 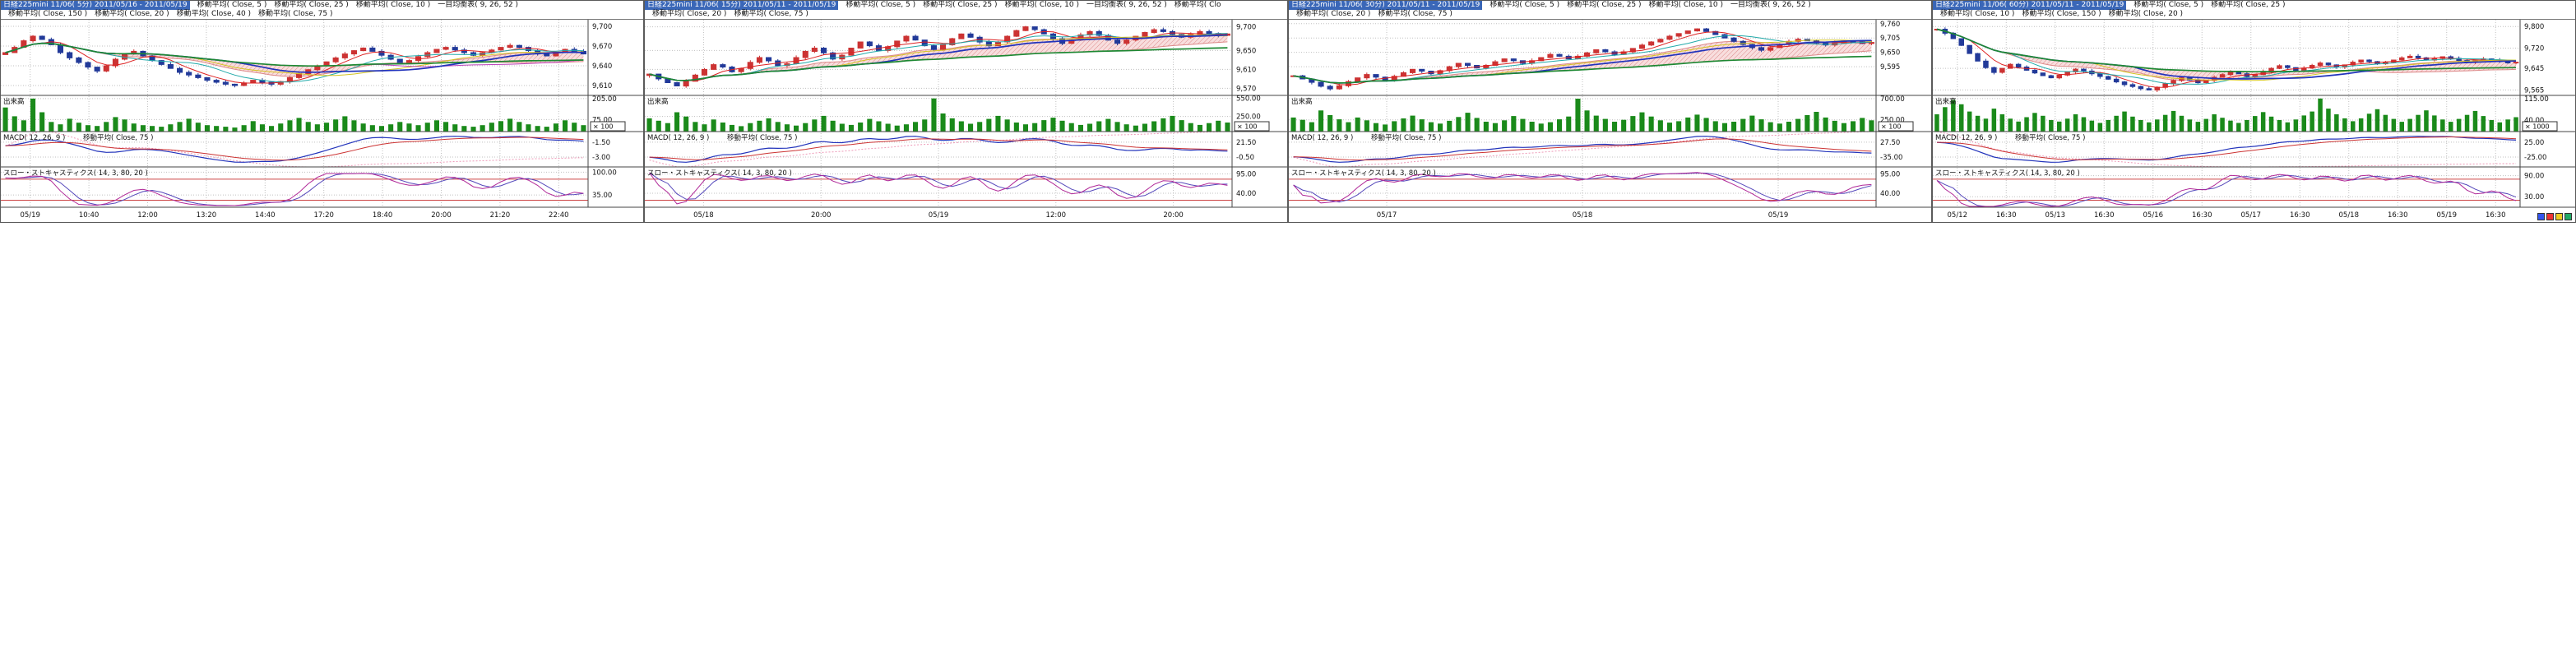 I want to click on stoch-axis-label: 95.00, so click(x=1246, y=175).